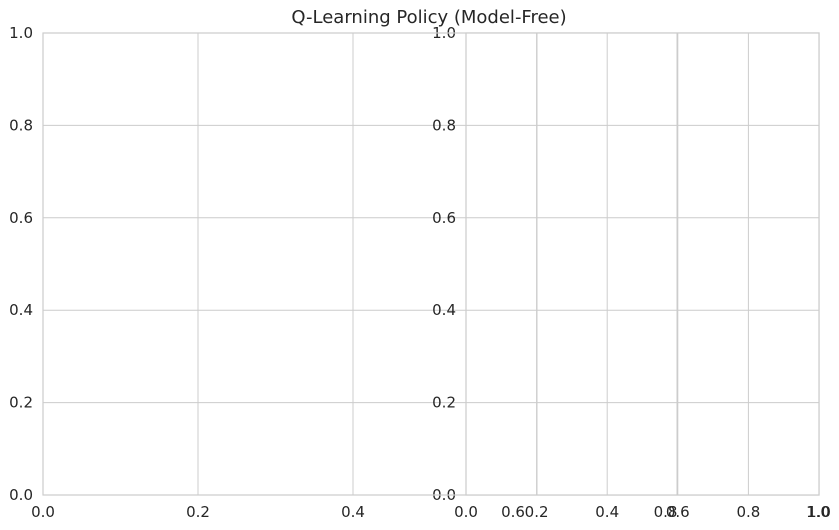 The width and height of the screenshot is (839, 530). What do you see at coordinates (21, 495) in the screenshot?
I see `left-y-tick-label: 0.0` at bounding box center [21, 495].